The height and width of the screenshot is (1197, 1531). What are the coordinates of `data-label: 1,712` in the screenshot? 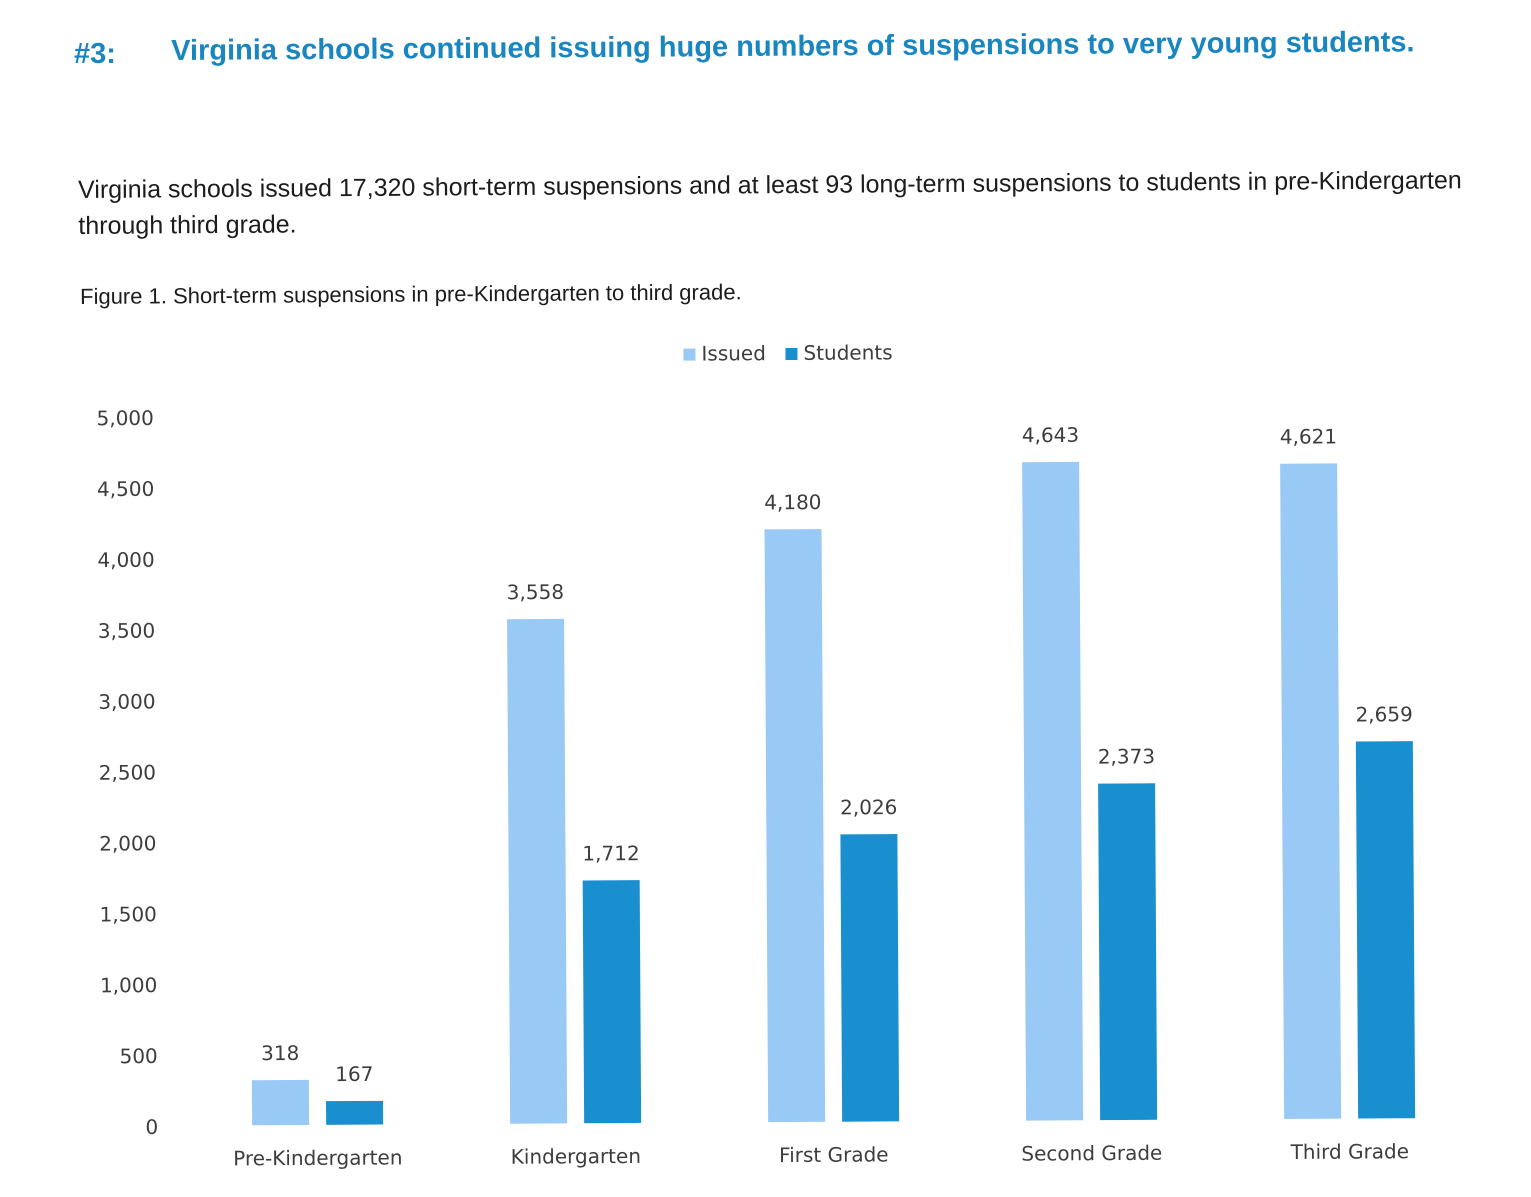 It's located at (610, 853).